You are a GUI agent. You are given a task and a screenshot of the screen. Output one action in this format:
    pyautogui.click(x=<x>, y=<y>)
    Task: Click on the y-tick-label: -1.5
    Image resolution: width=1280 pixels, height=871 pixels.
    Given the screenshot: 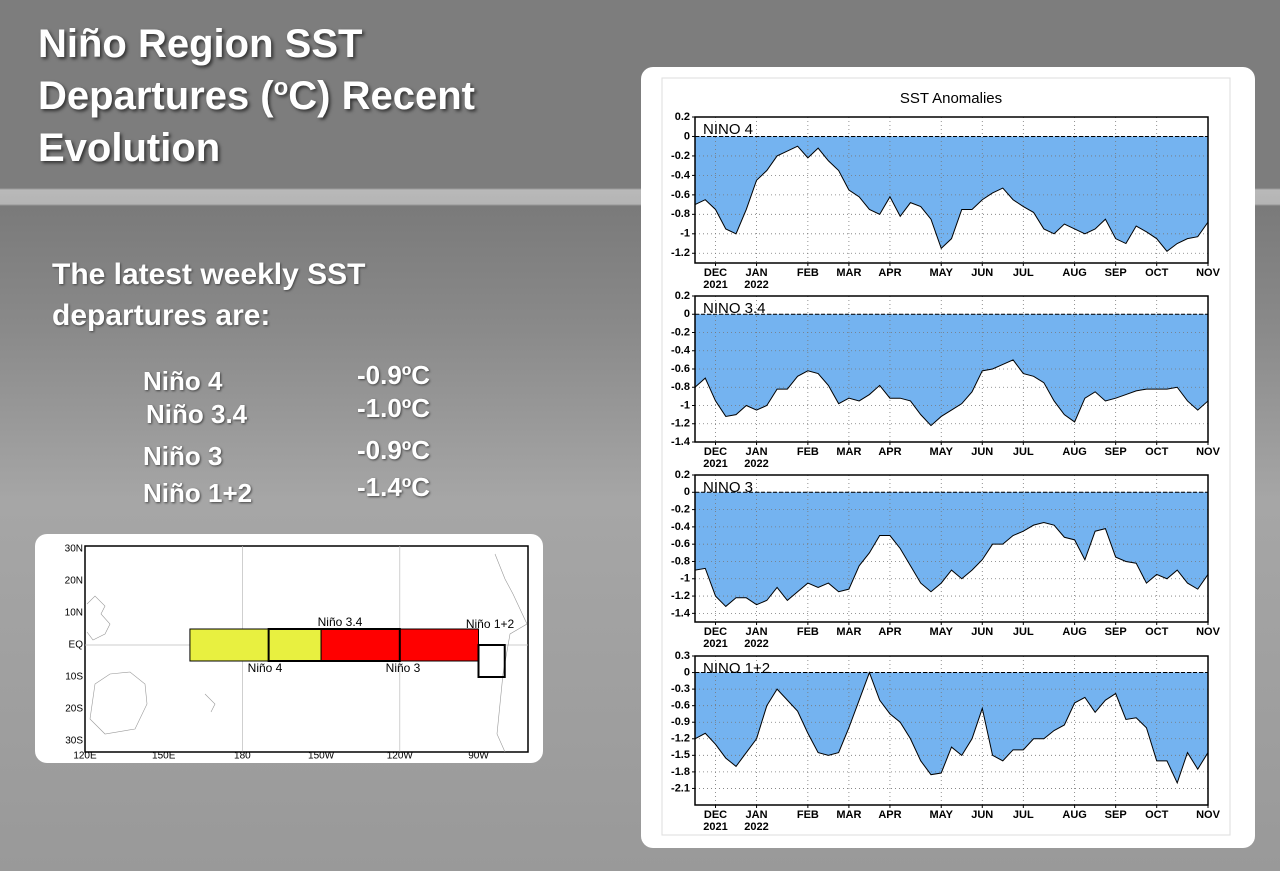 What is the action you would take?
    pyautogui.click(x=680, y=755)
    